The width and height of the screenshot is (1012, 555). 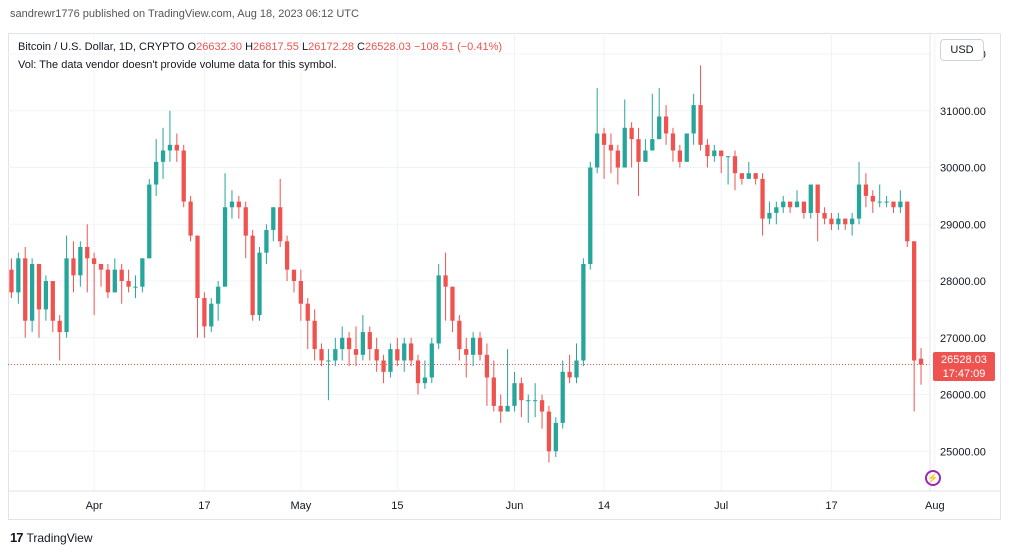 I want to click on time-tick-label: 14, so click(x=604, y=506).